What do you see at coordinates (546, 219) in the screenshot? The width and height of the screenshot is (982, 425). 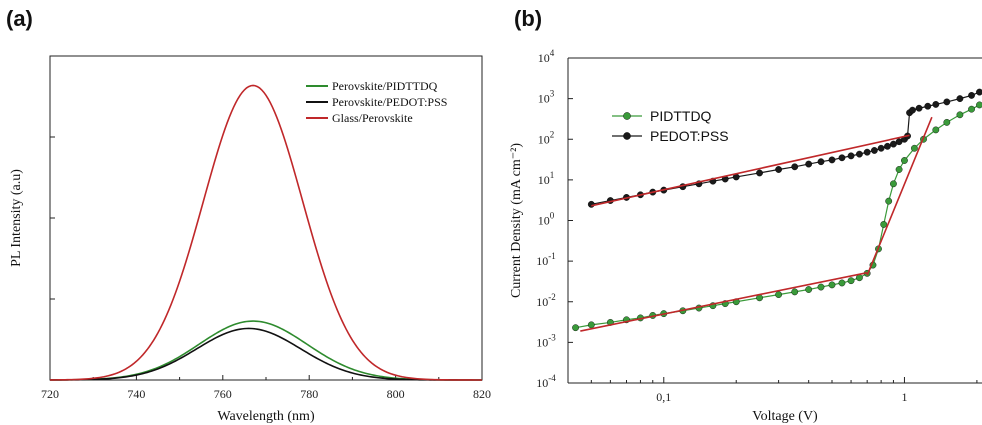 I see `chart-b-y-tick-label: 10⁰` at bounding box center [546, 219].